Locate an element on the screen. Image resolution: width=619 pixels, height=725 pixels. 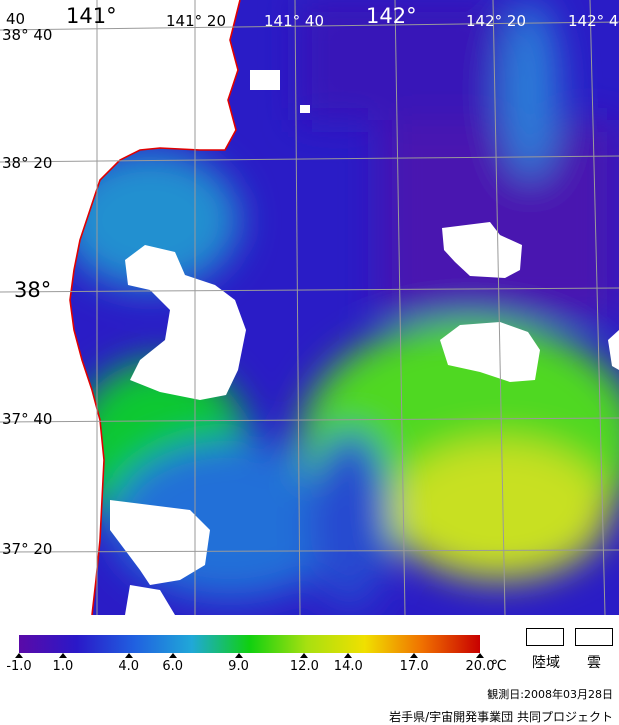
land-legend-label: 陸域 is located at coordinates (546, 663).